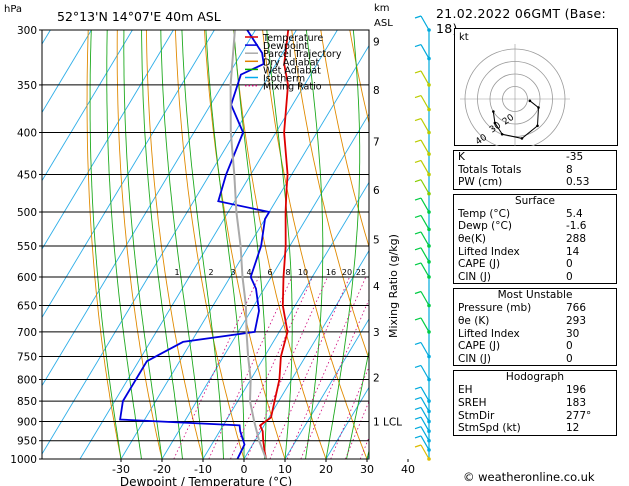 This screenshot has height=486, width=629. What do you see at coordinates (535, 264) in the screenshot?
I see `surface-row: CAPE (J) 0` at bounding box center [535, 264].